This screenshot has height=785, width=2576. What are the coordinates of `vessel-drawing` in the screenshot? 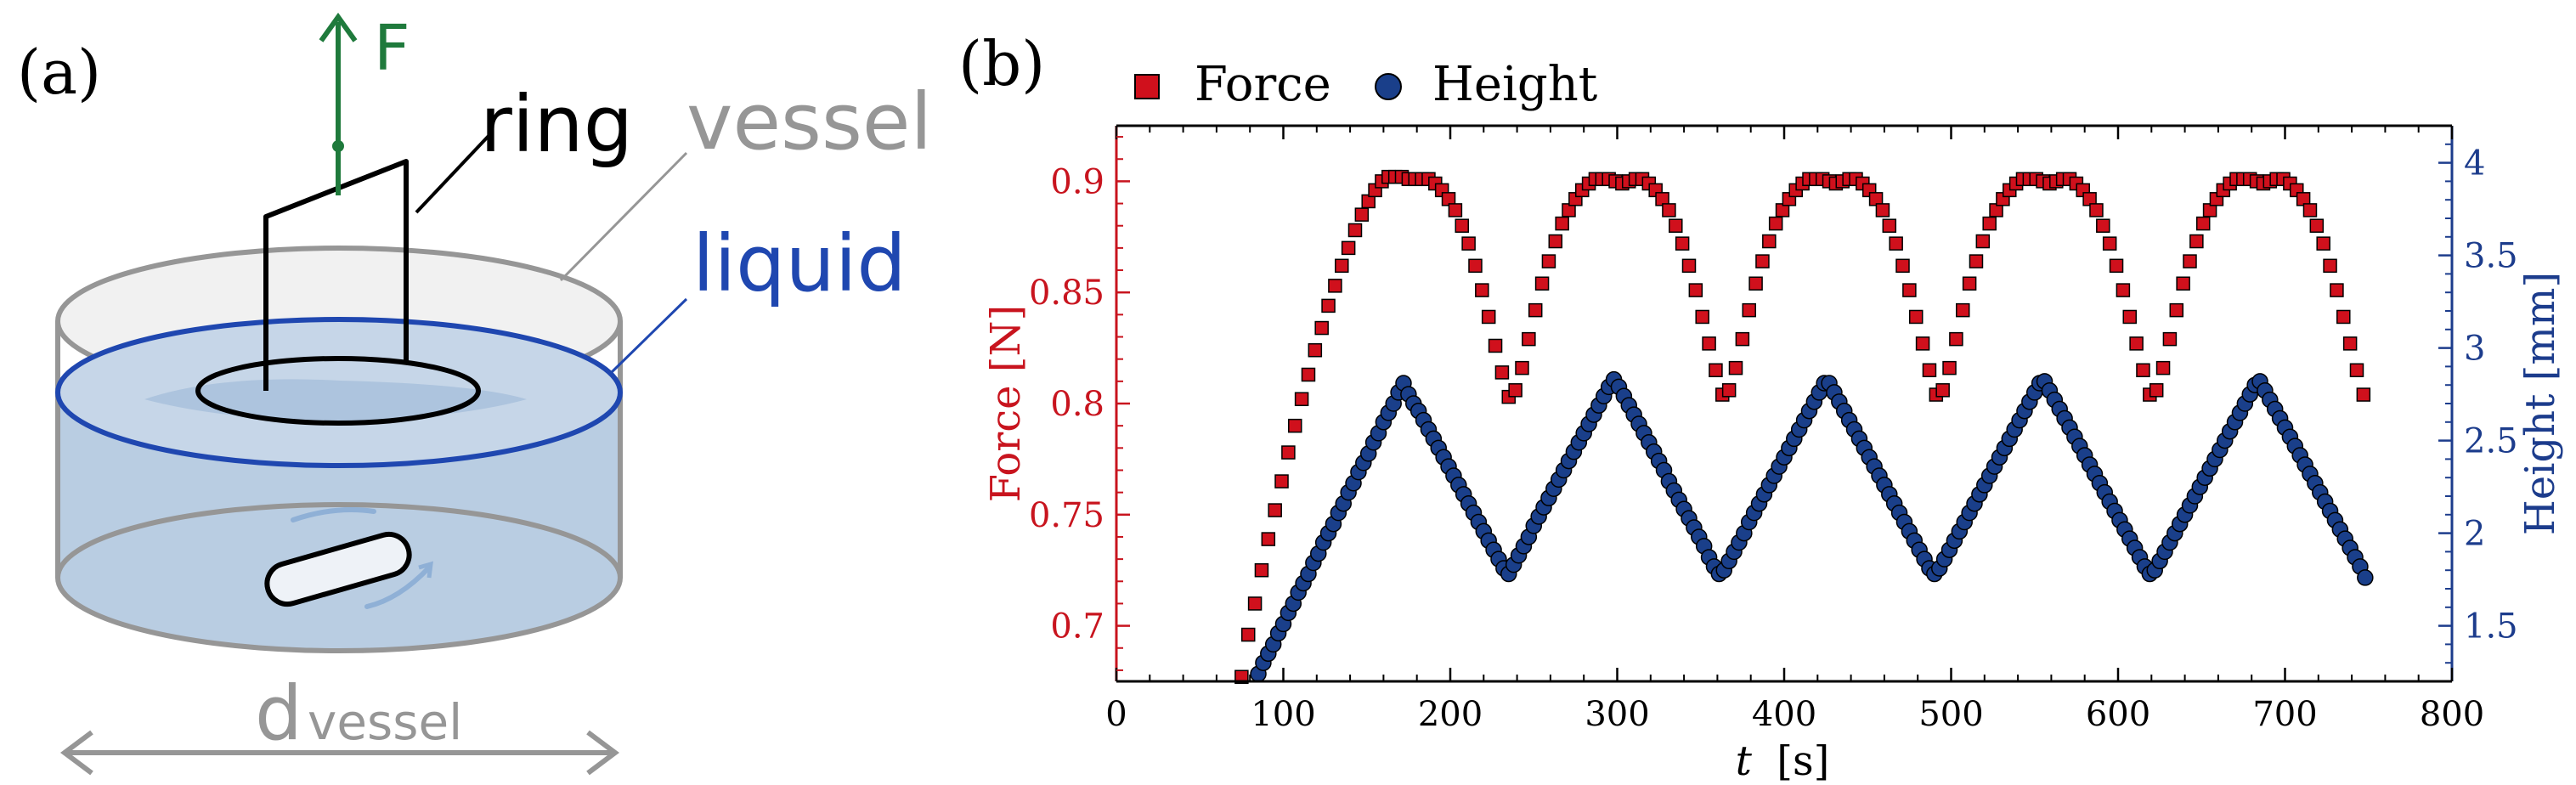 It's located at (339, 449).